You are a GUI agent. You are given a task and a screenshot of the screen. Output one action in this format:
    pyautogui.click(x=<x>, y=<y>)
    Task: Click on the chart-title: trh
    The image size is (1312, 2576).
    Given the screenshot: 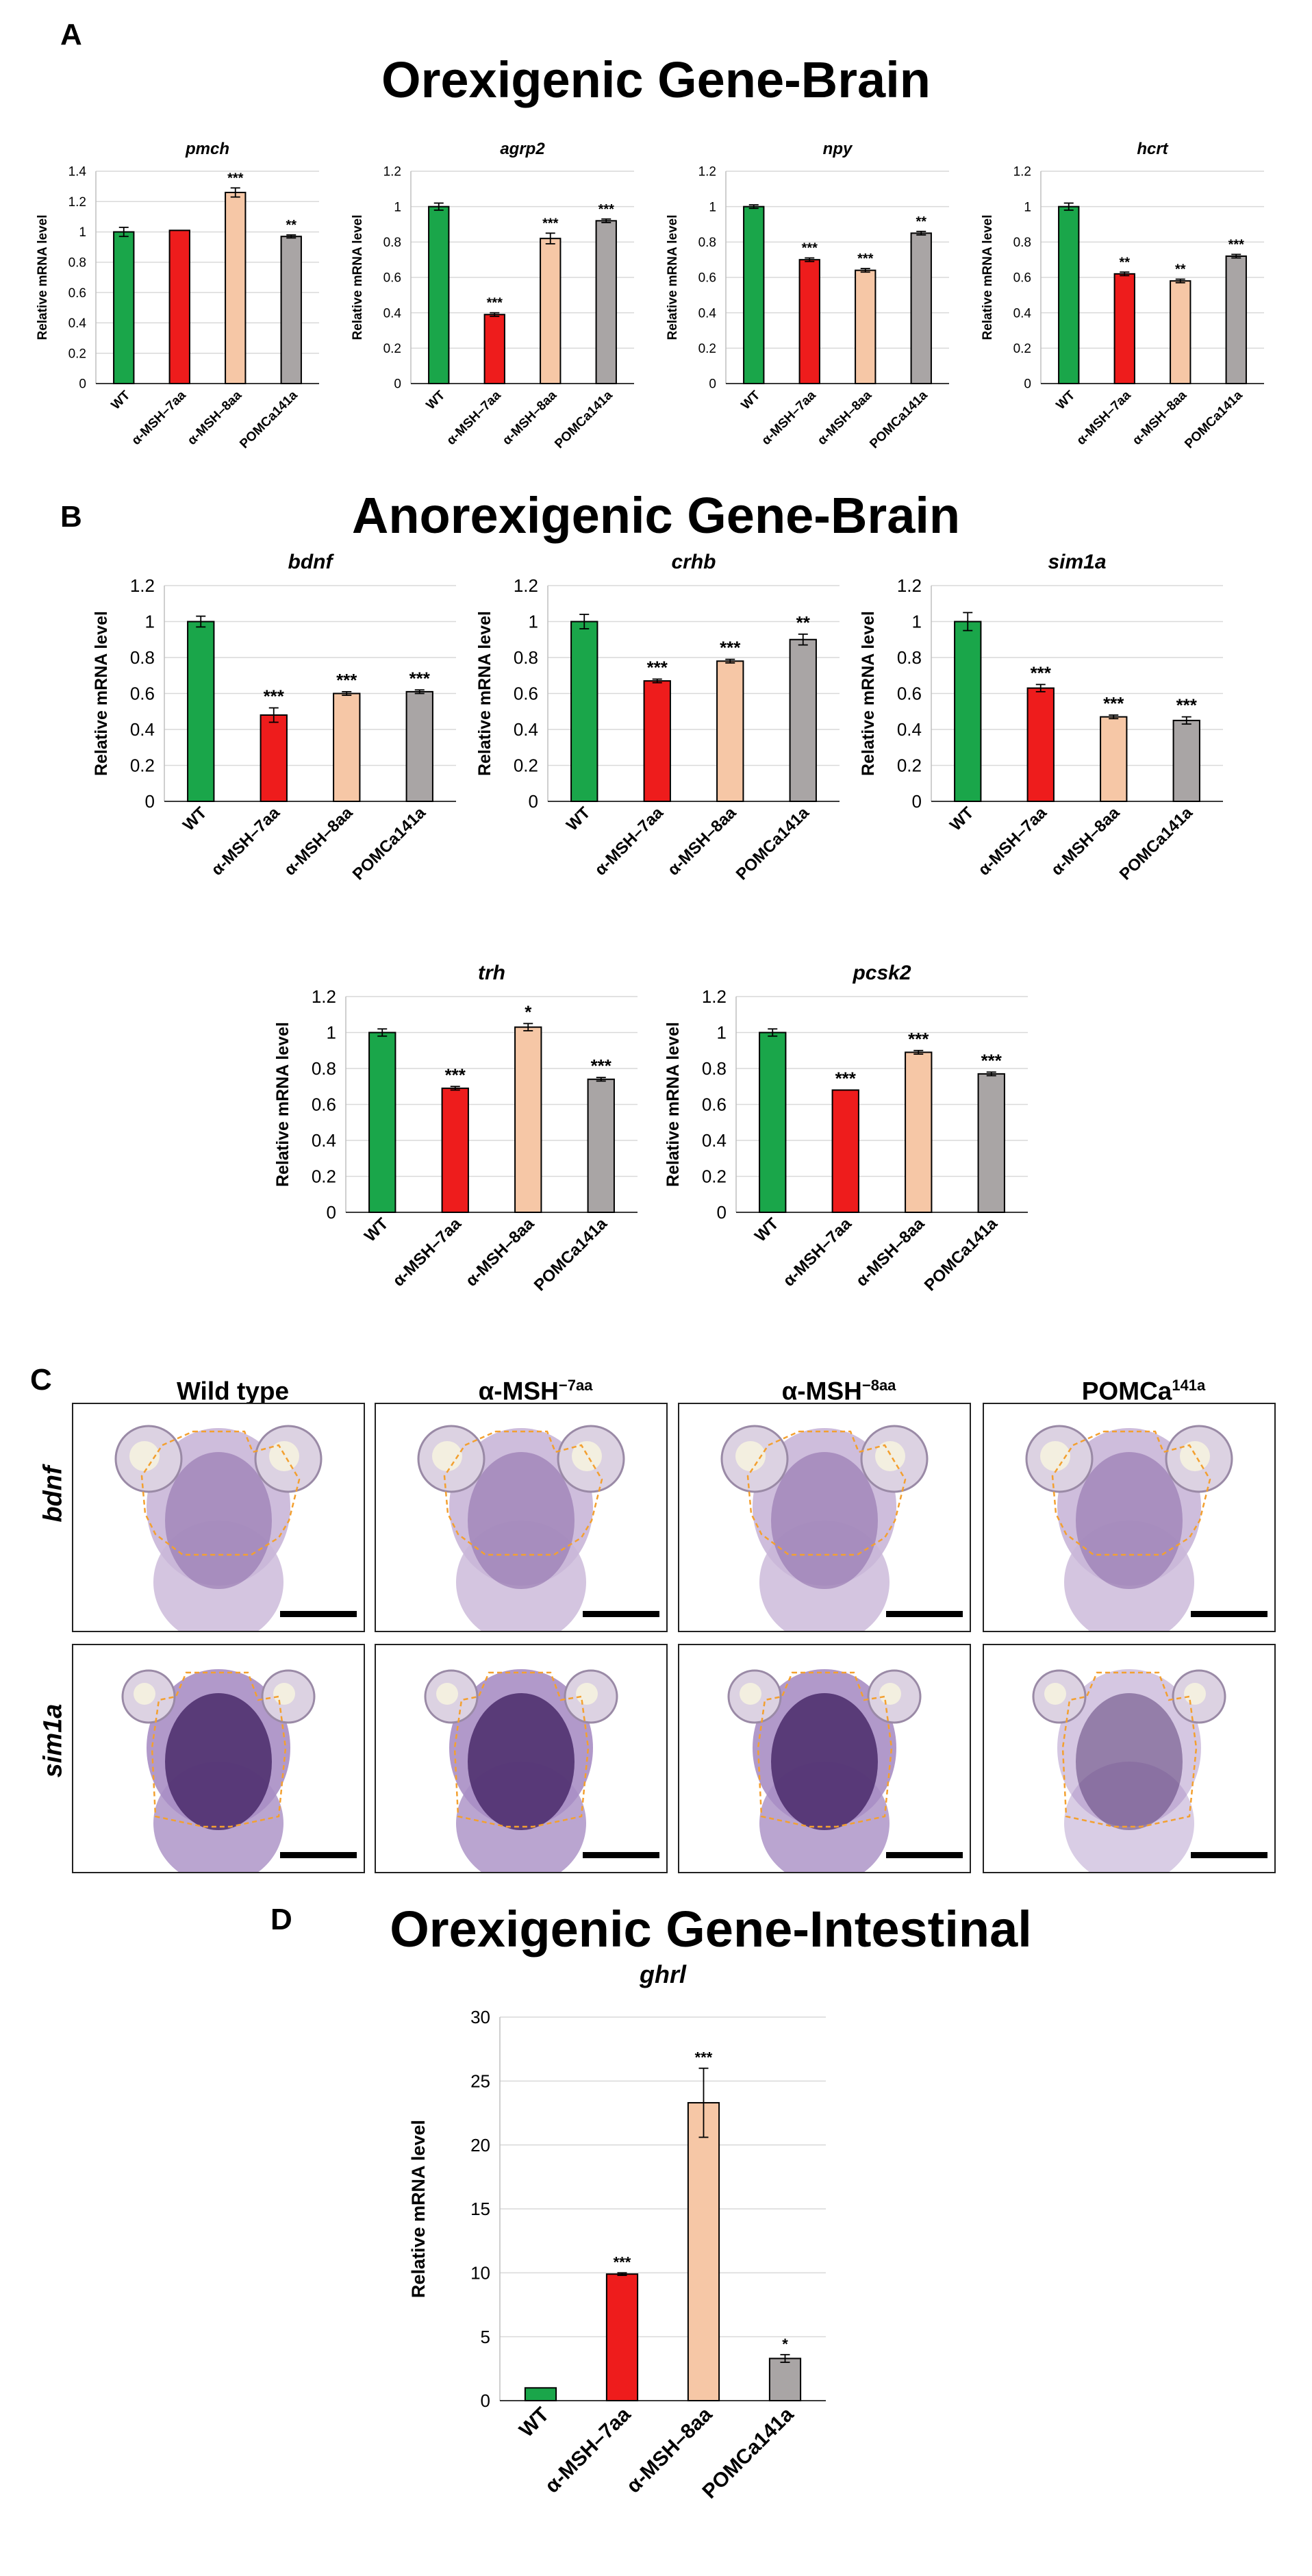 What is the action you would take?
    pyautogui.click(x=491, y=973)
    